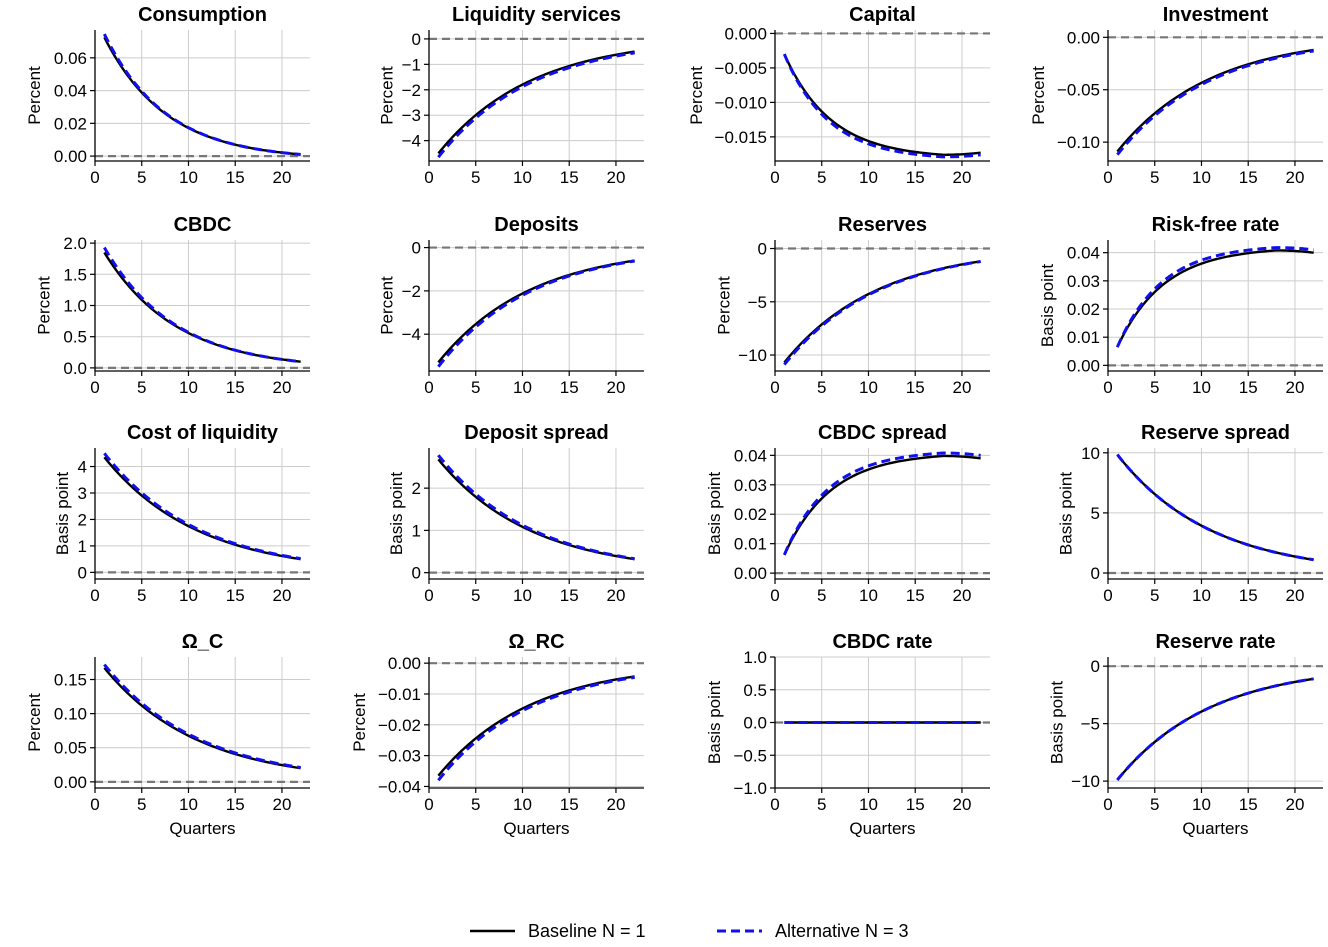  I want to click on panel-title: CBDC, so click(203, 225).